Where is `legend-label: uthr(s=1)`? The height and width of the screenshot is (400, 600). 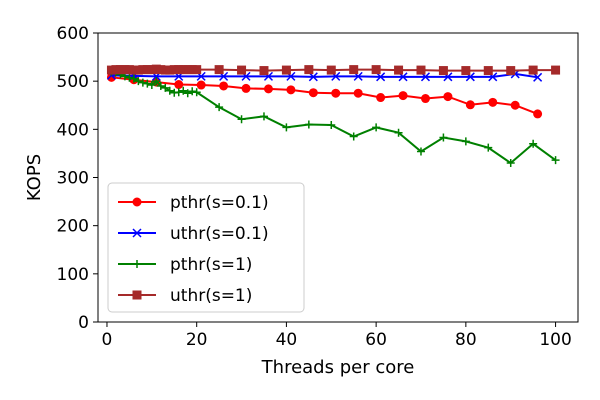 legend-label: uthr(s=1) is located at coordinates (211, 296).